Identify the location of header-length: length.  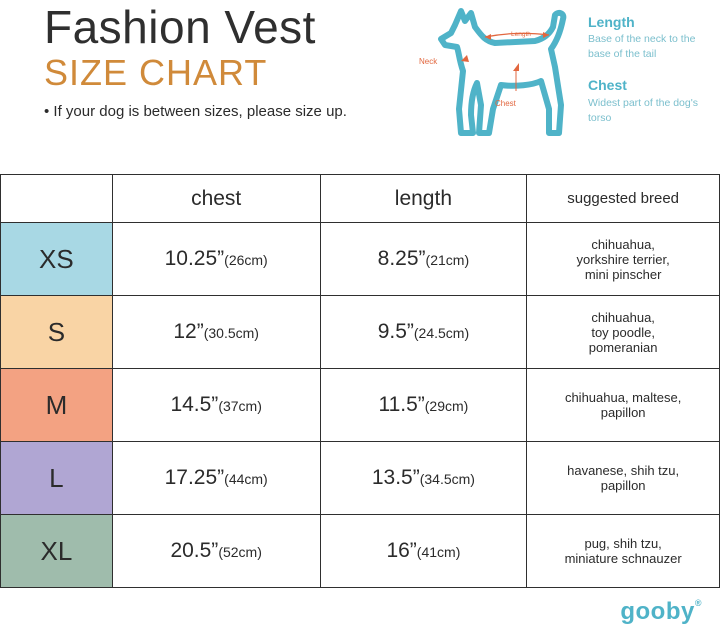
(423, 198).